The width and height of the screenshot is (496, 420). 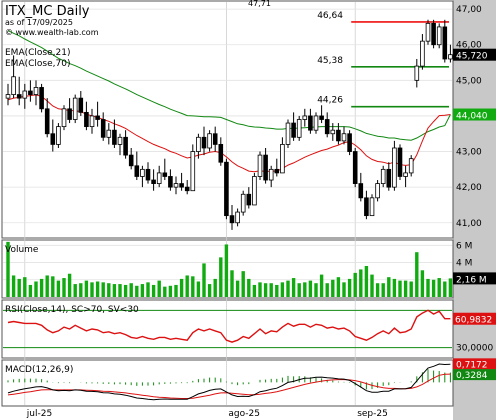 I want to click on price-tick-label: 42,00, so click(x=469, y=188).